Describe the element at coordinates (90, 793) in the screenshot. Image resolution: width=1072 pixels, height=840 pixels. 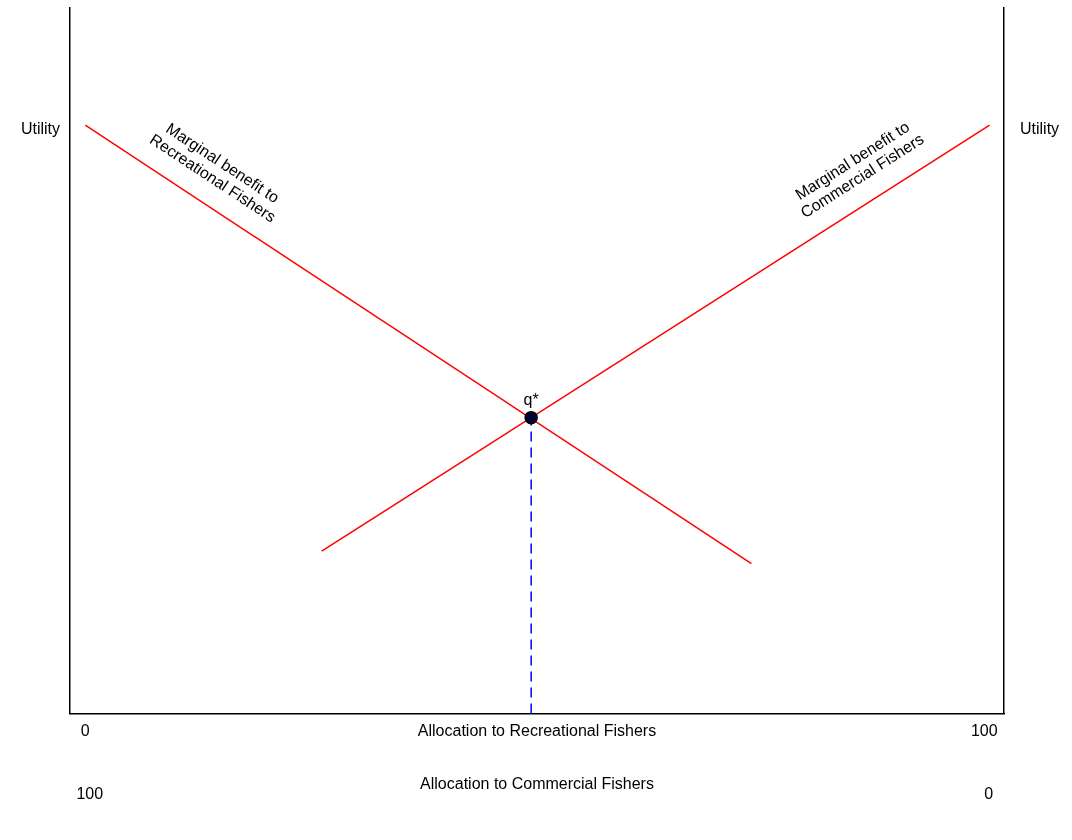
I see `x2-tick-label: 100` at that location.